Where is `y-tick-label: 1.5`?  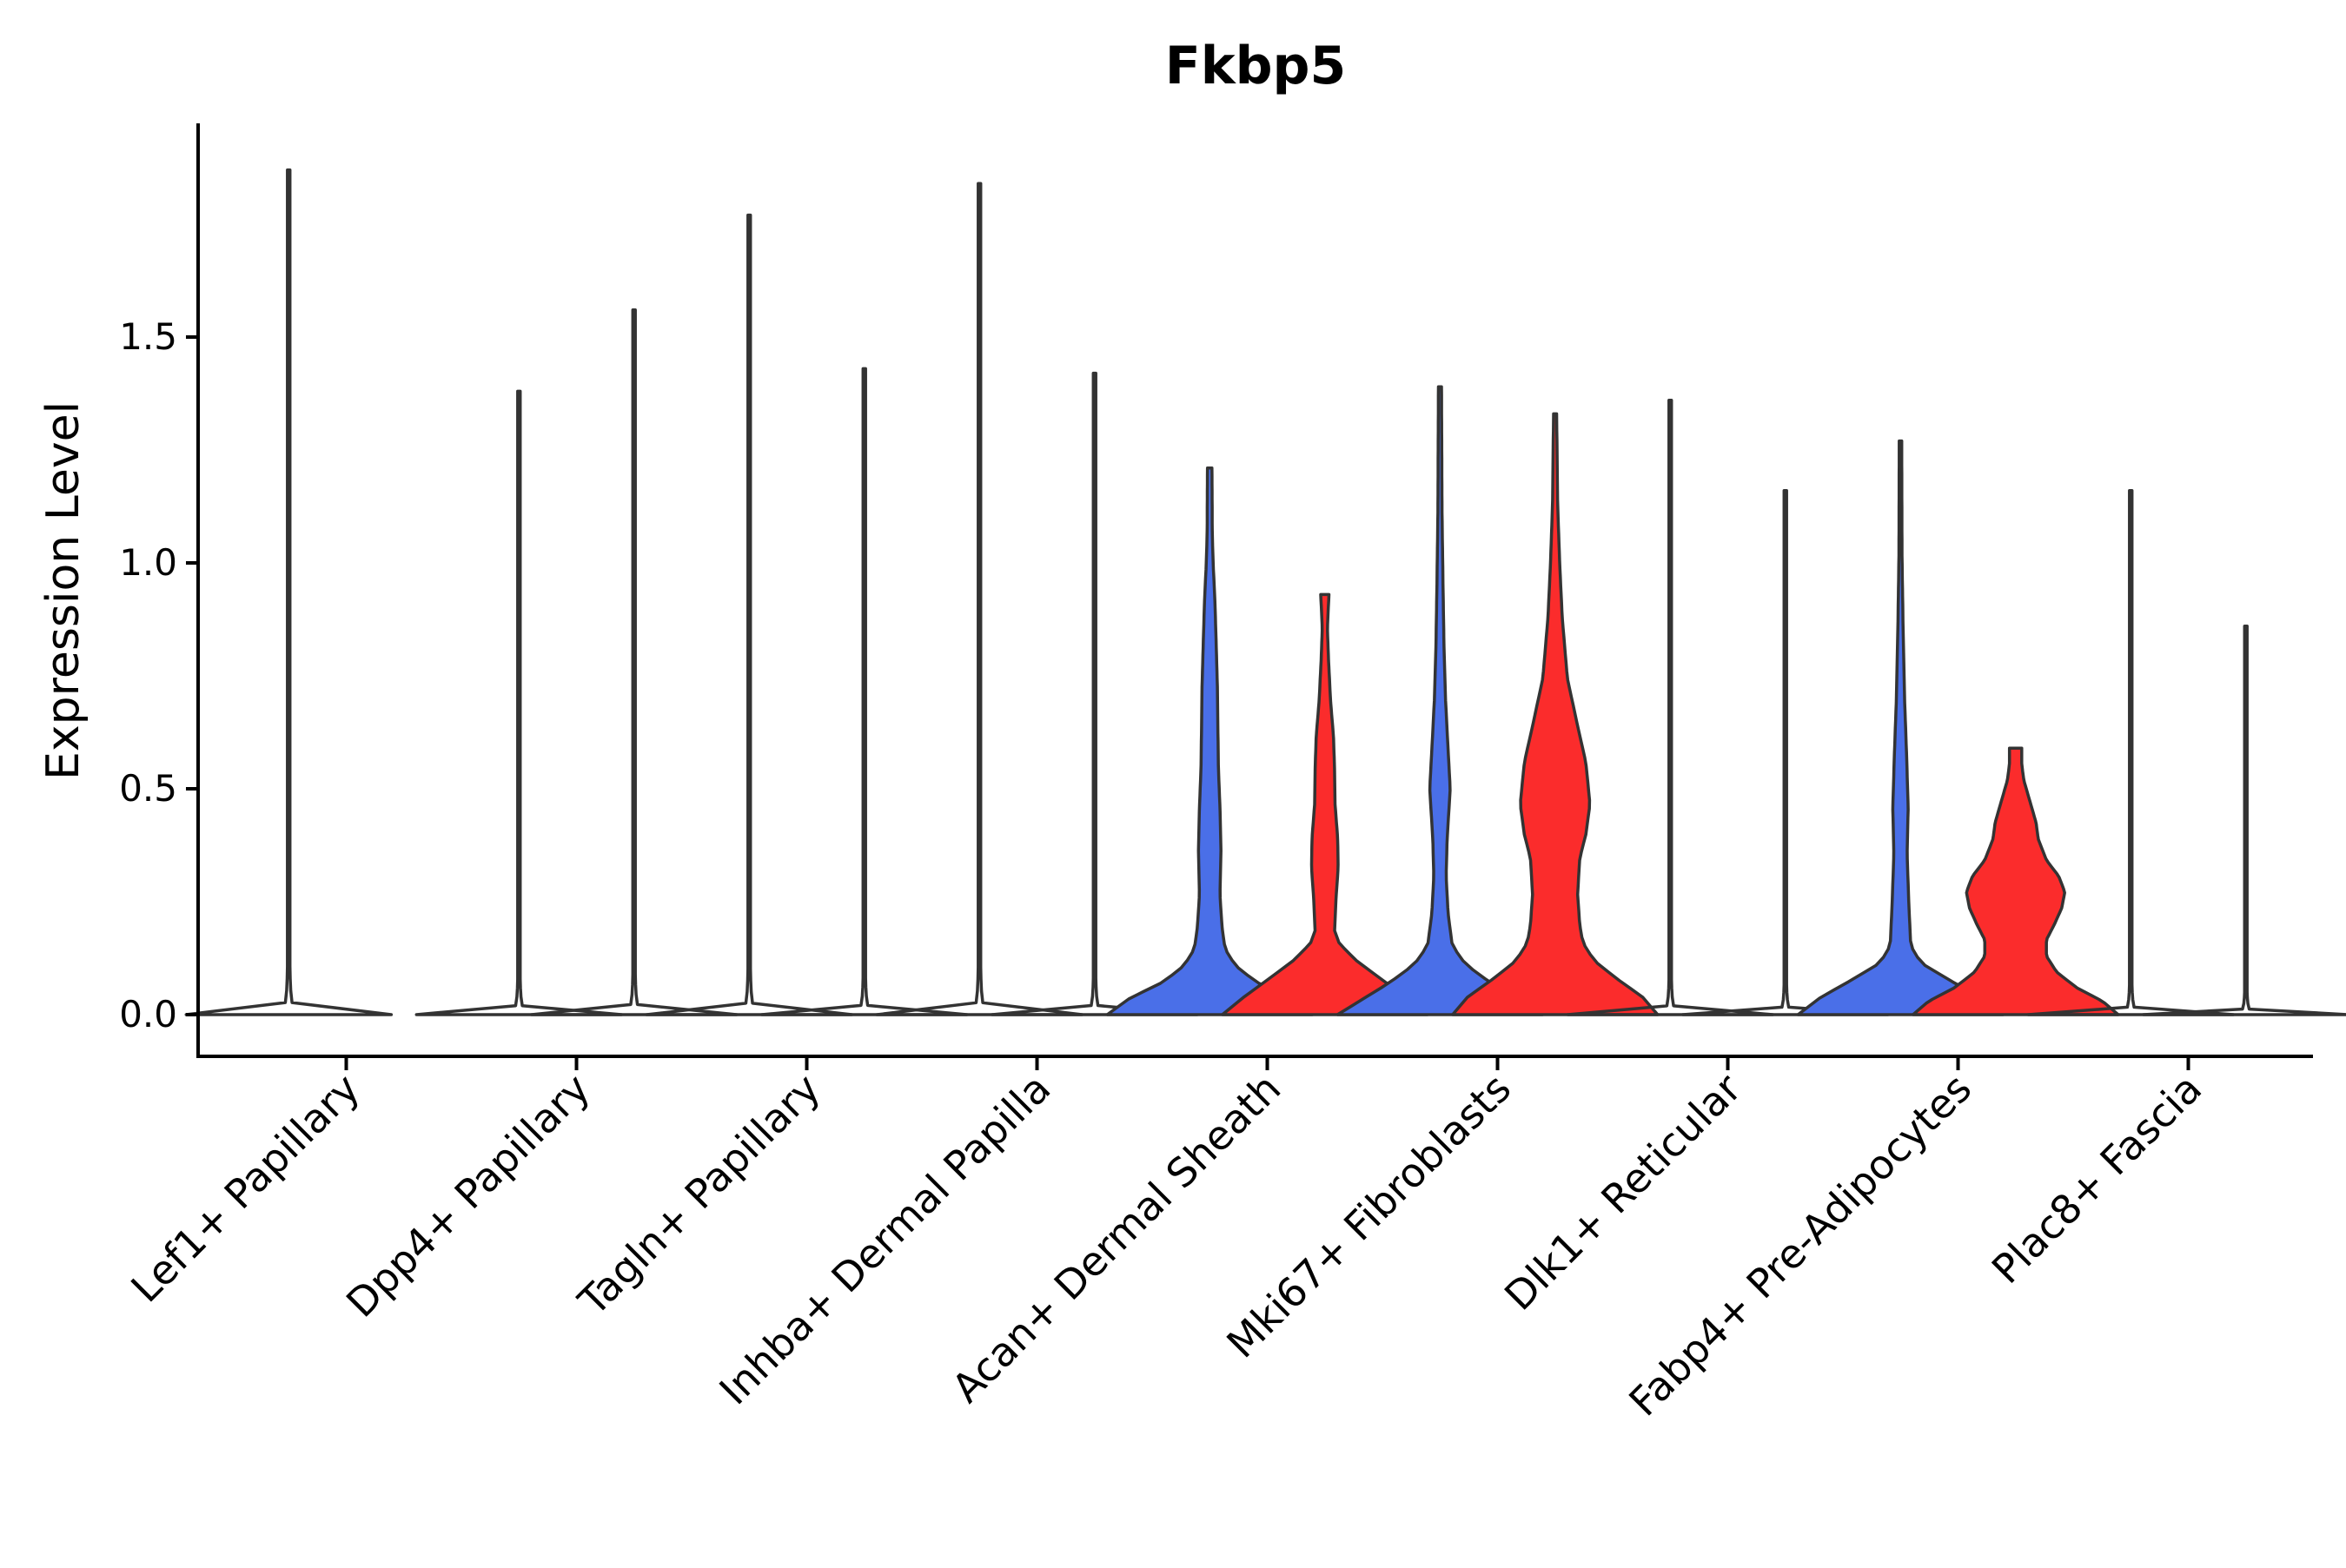 y-tick-label: 1.5 is located at coordinates (148, 336).